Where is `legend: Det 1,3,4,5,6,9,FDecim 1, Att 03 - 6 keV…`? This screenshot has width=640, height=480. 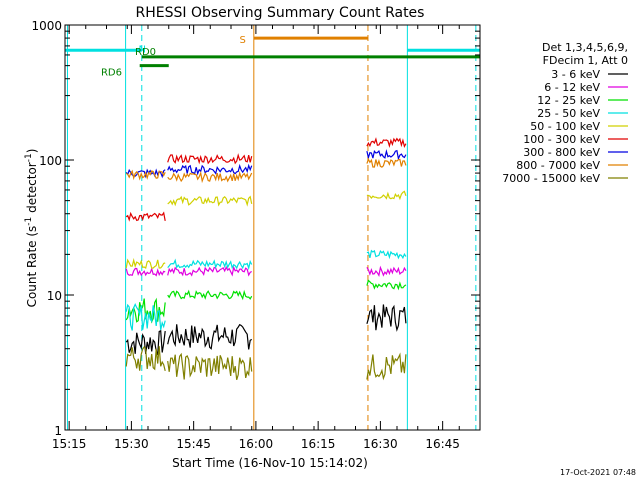 legend: Det 1,3,4,5,6,9,FDecim 1, Att 03 - 6 keV… is located at coordinates (565, 113).